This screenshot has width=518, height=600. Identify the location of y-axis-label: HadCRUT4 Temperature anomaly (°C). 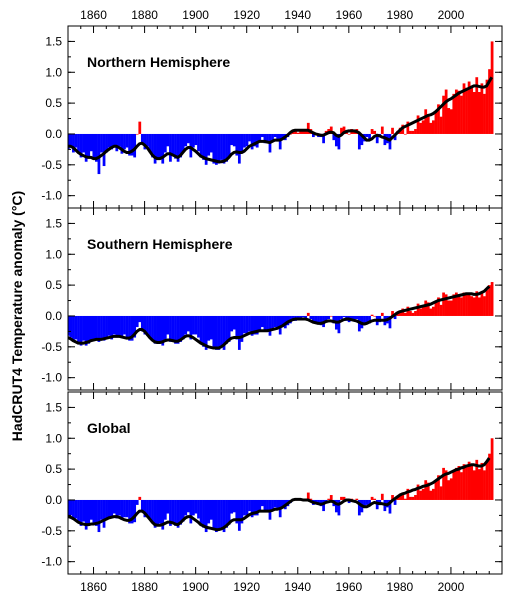
(17, 316).